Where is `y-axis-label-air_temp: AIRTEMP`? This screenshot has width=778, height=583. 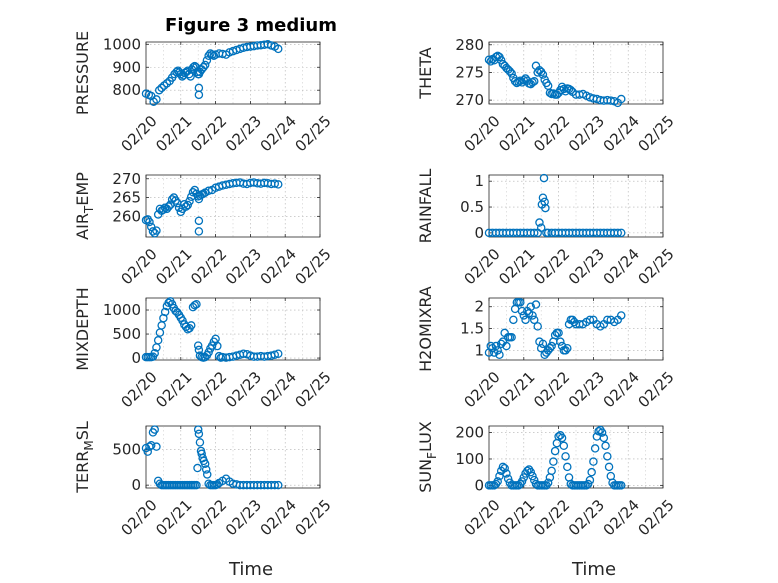
y-axis-label-air_temp: AIRTEMP is located at coordinates (84, 206).